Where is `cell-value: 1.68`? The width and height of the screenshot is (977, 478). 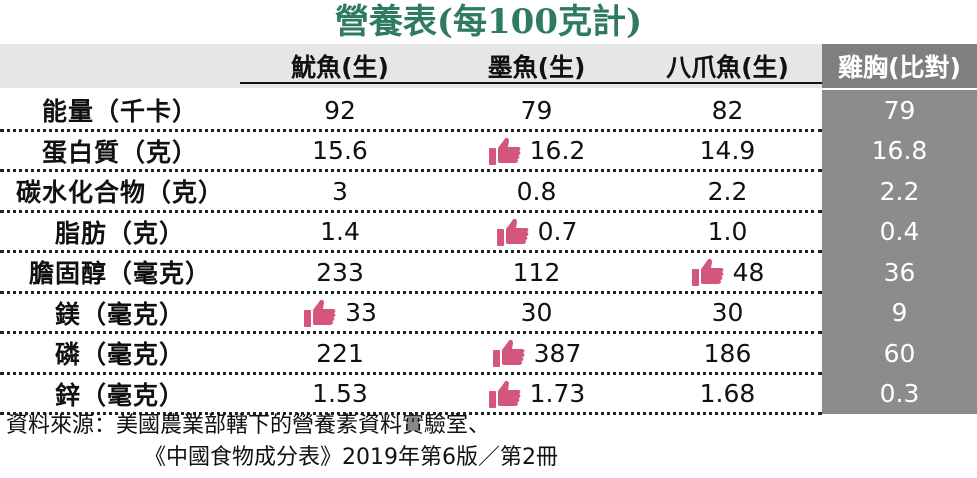 cell-value: 1.68 is located at coordinates (727, 394).